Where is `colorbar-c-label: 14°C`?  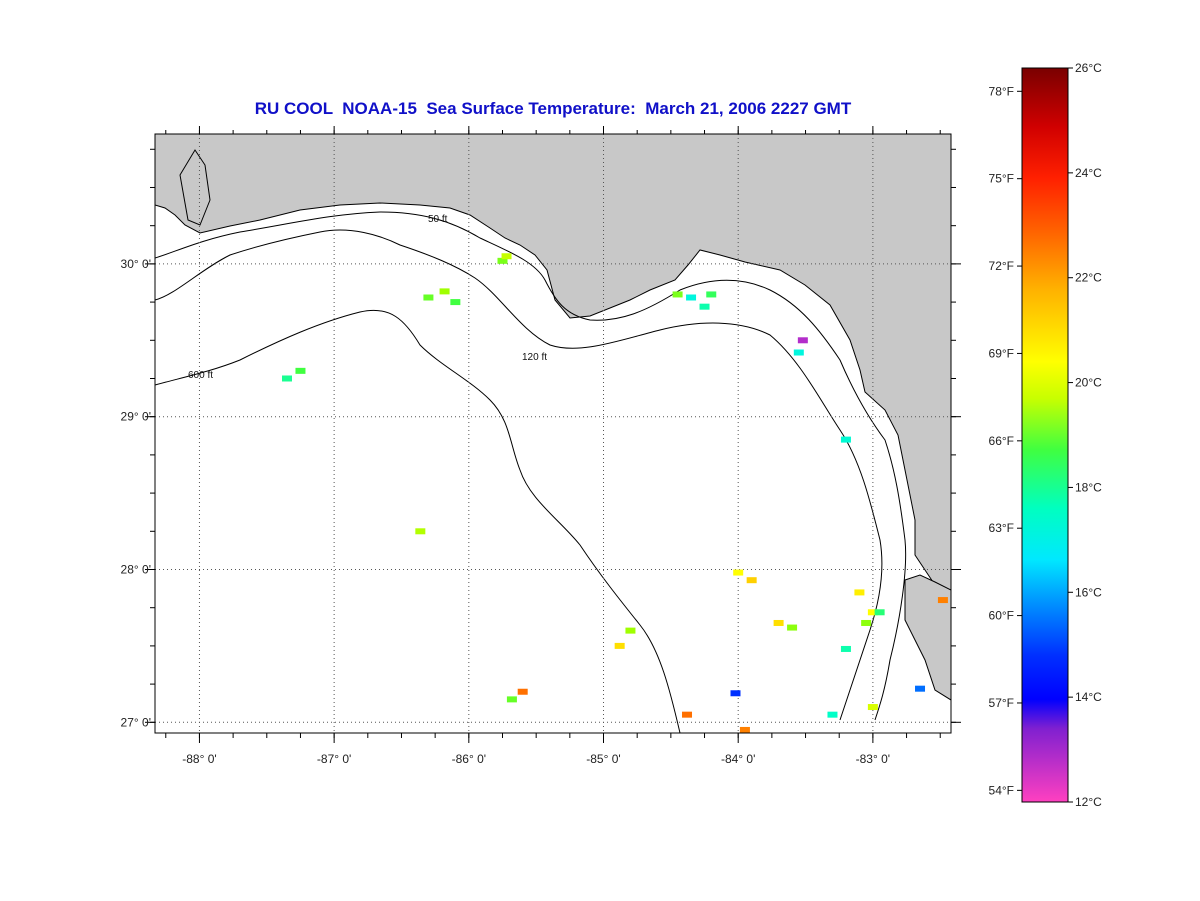
colorbar-c-label: 14°C is located at coordinates (1088, 697).